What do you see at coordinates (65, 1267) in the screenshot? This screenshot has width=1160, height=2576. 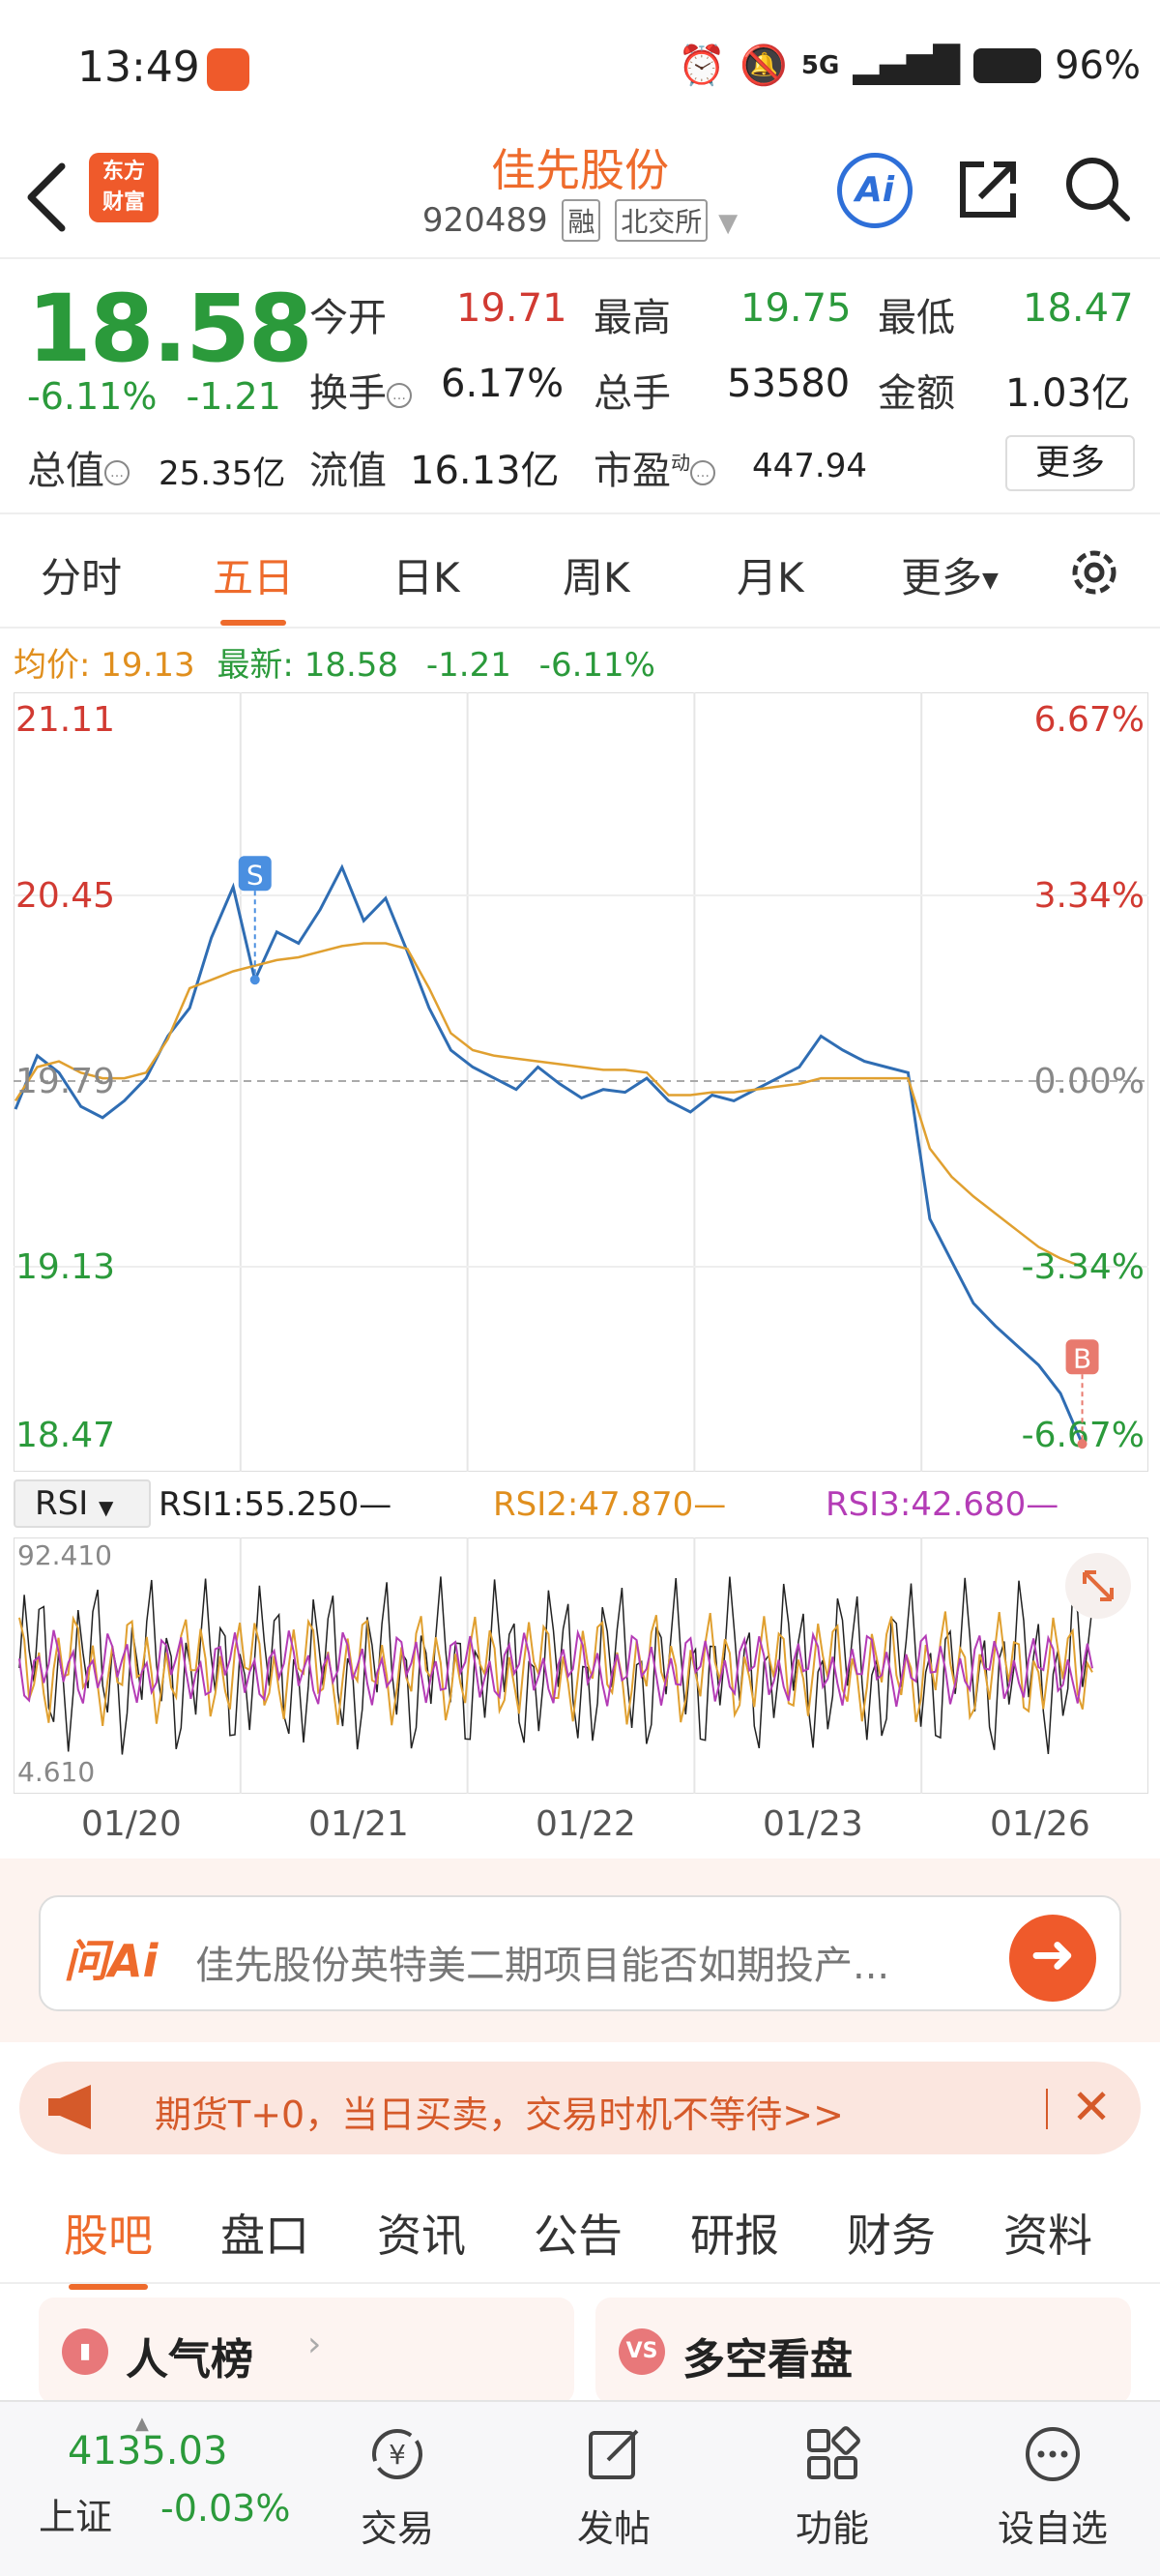 I see `y-axis-left-tick: 19.13` at bounding box center [65, 1267].